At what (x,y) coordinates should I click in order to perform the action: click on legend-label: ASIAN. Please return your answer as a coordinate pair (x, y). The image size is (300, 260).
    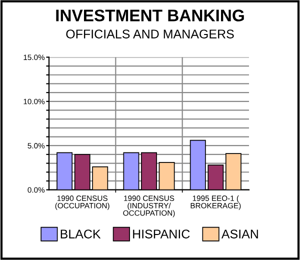
    Looking at the image, I should click on (239, 234).